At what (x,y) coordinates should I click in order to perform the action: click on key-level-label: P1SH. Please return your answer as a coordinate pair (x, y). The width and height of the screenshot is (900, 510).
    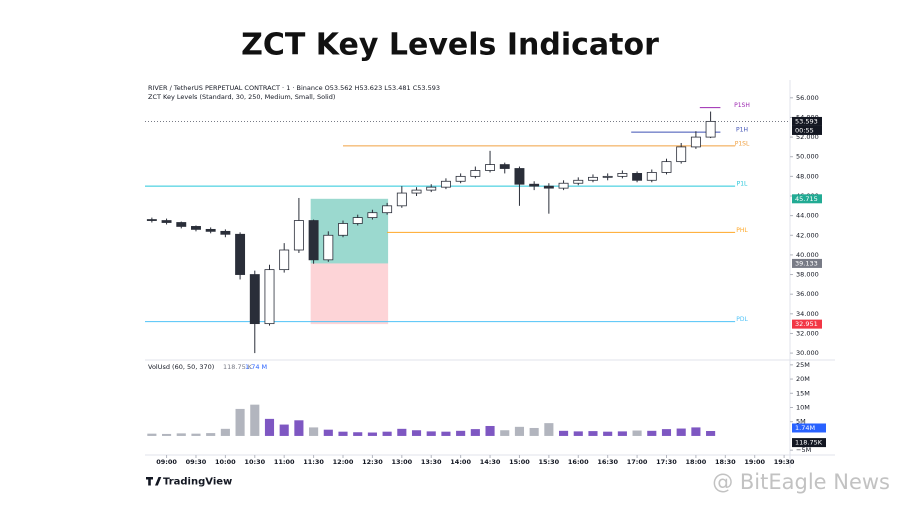
    Looking at the image, I should click on (742, 105).